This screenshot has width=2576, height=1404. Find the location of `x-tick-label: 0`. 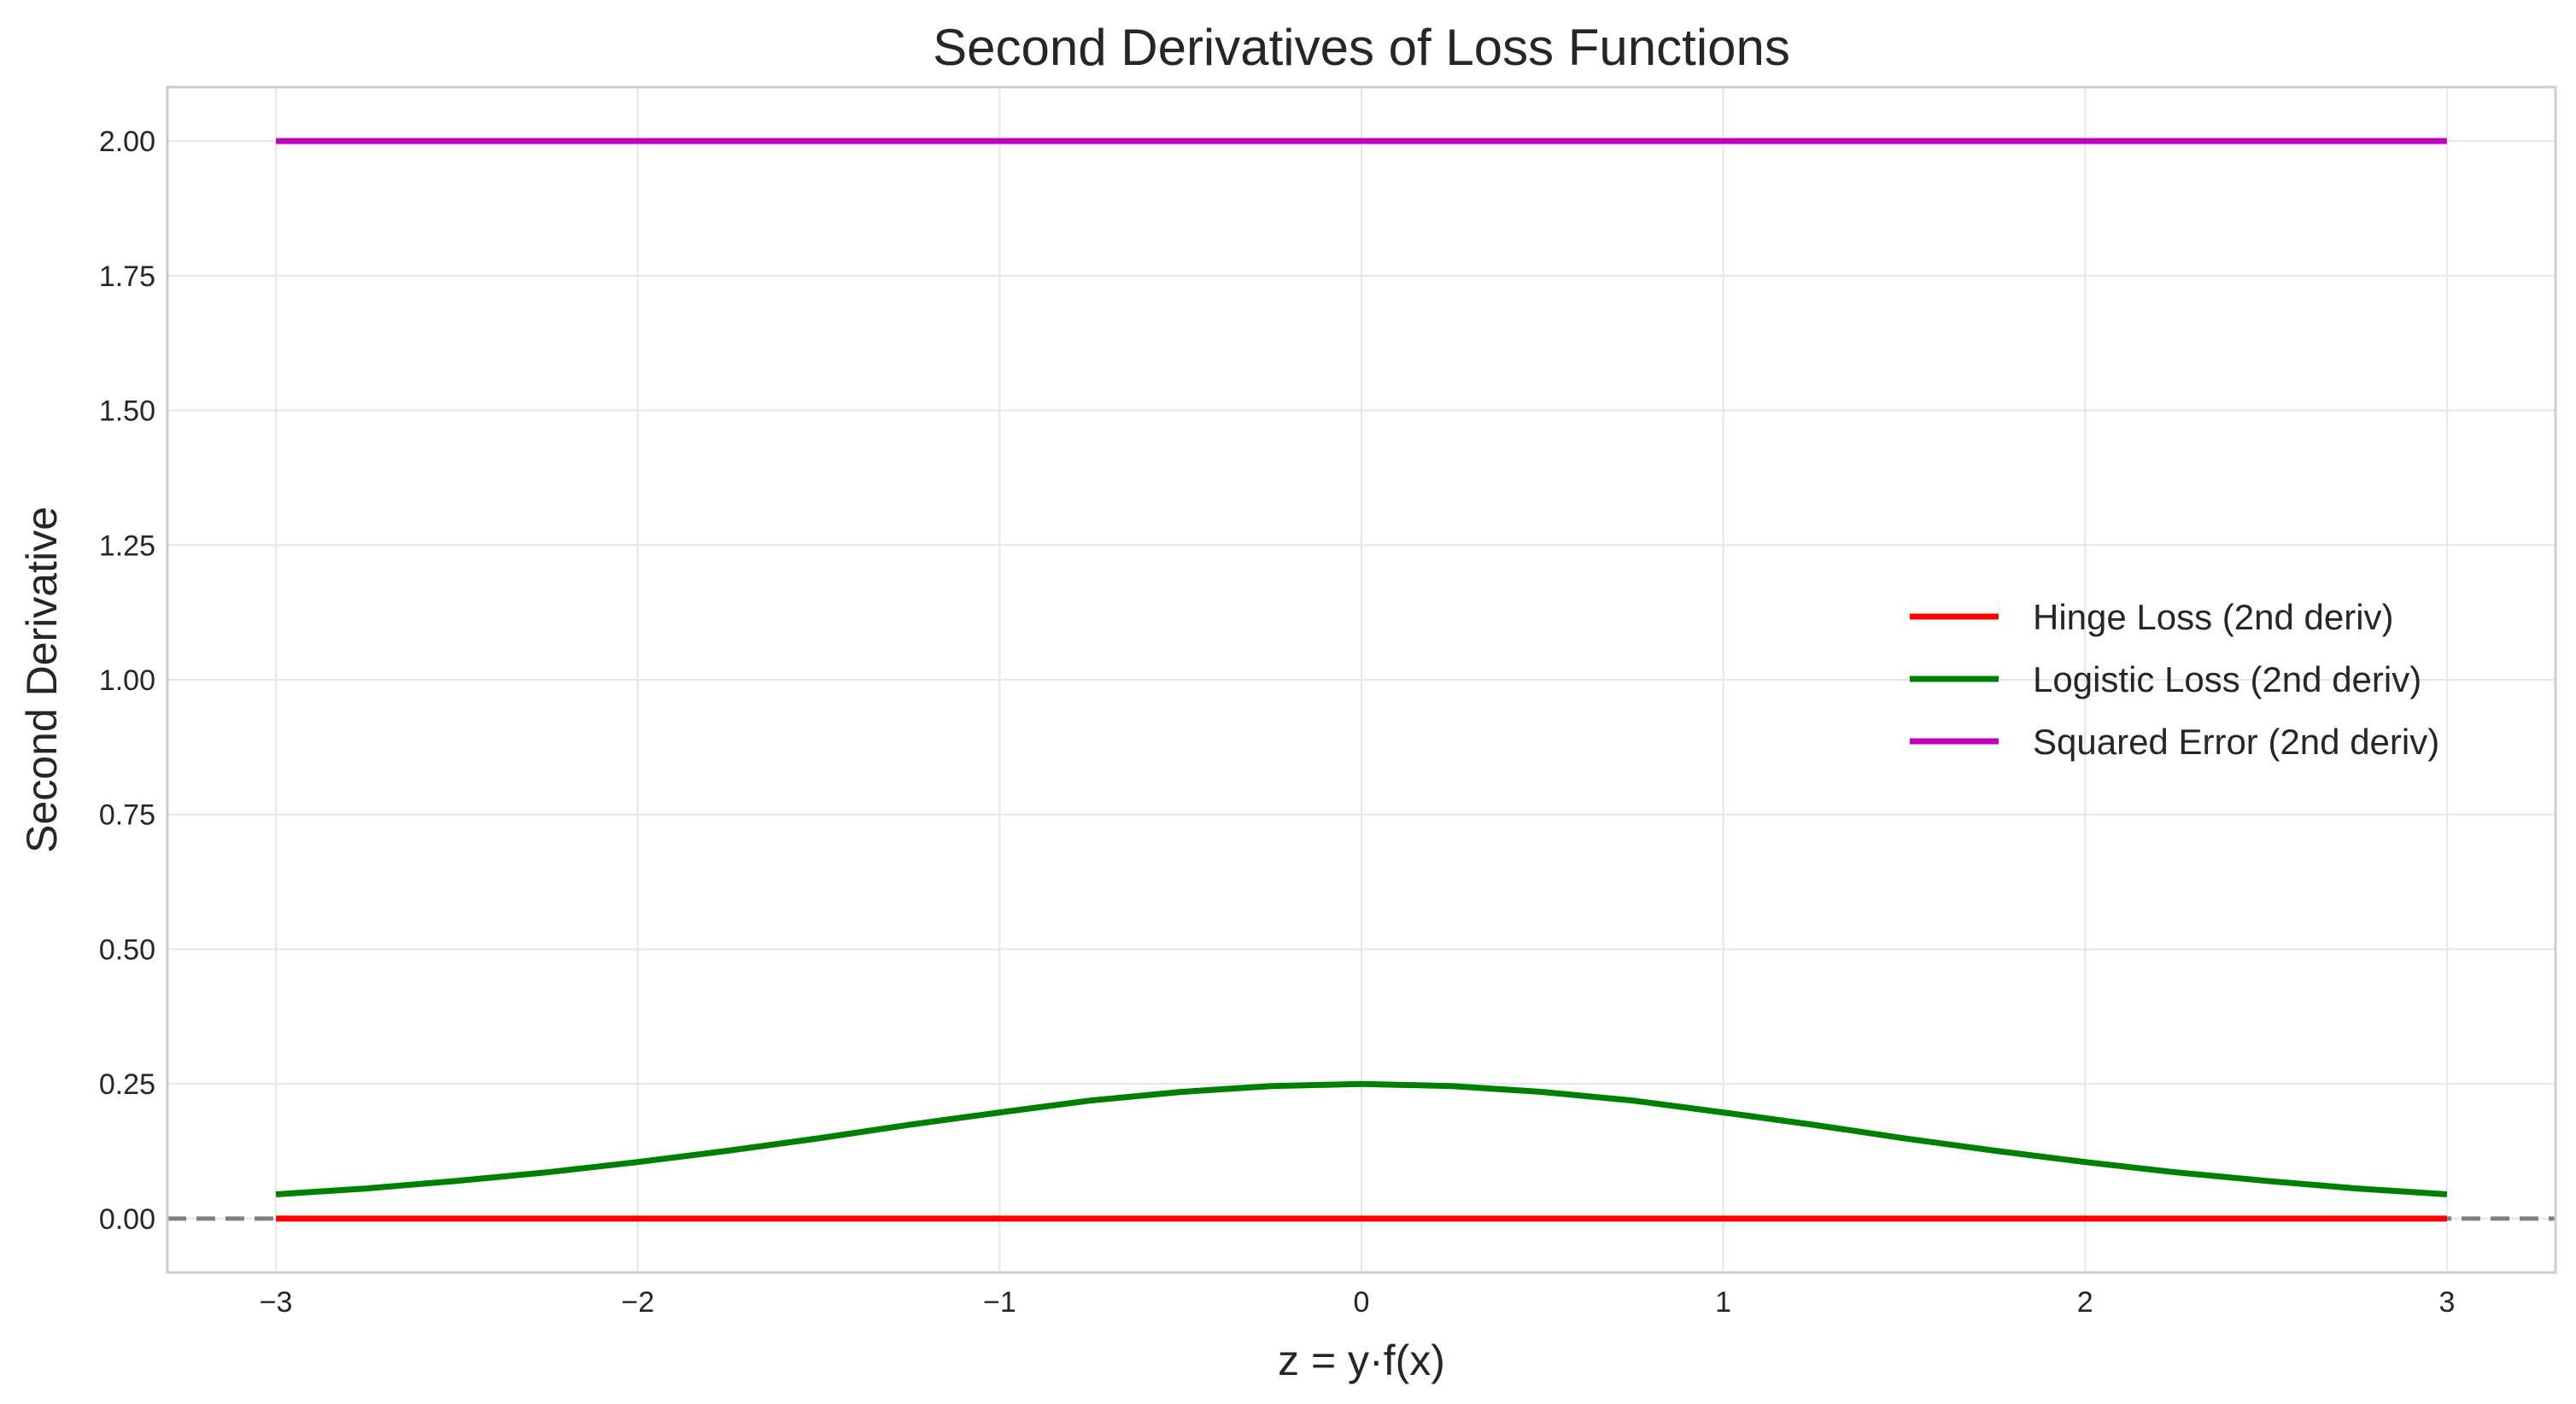

x-tick-label: 0 is located at coordinates (1362, 1302).